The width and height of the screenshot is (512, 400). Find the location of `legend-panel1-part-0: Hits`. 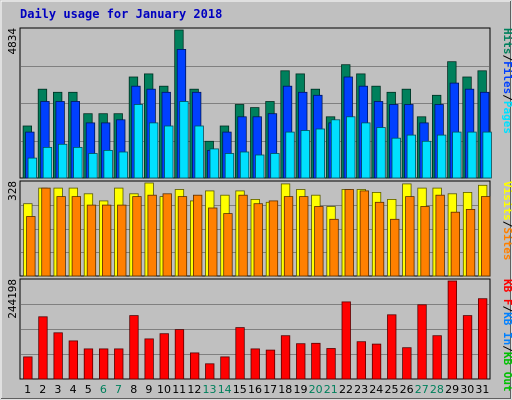

legend-panel1-part-0: Hits is located at coordinates (506, 41).